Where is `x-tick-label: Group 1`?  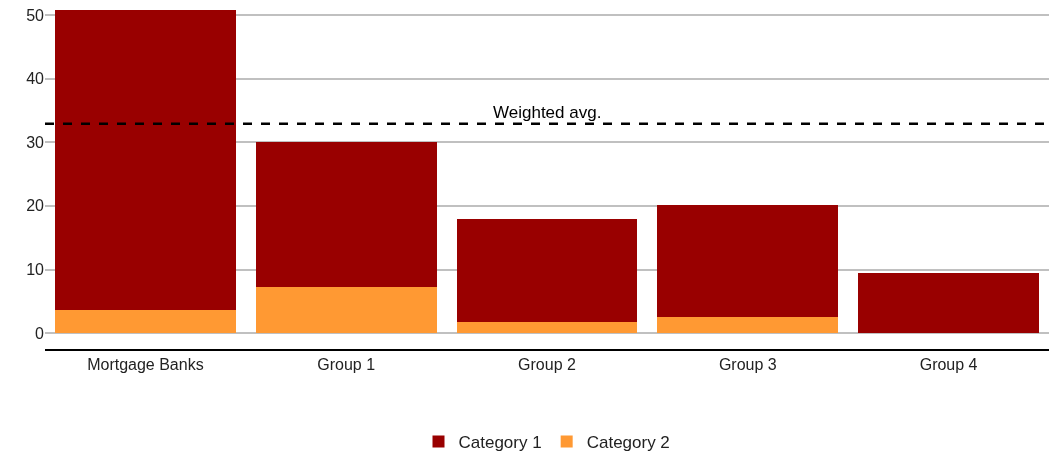
x-tick-label: Group 1 is located at coordinates (346, 365).